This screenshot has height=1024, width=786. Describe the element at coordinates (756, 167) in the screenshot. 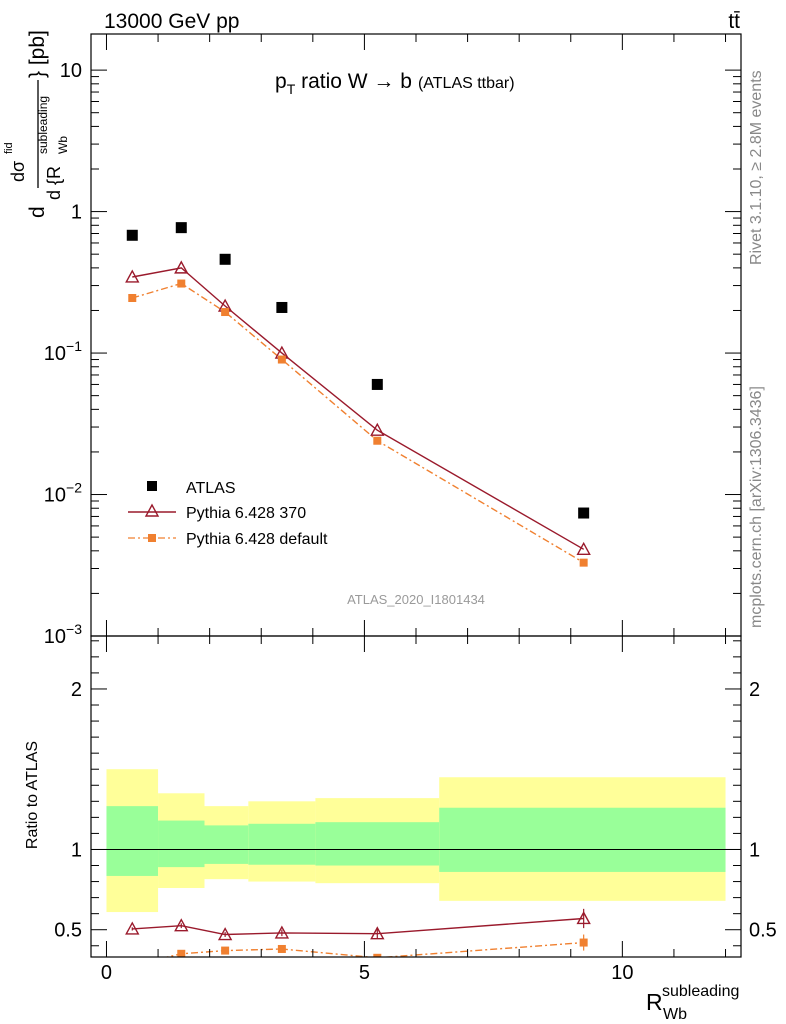

I see `rivet-label: Rivet 3.1.10, ≥ 2.8M events` at that location.